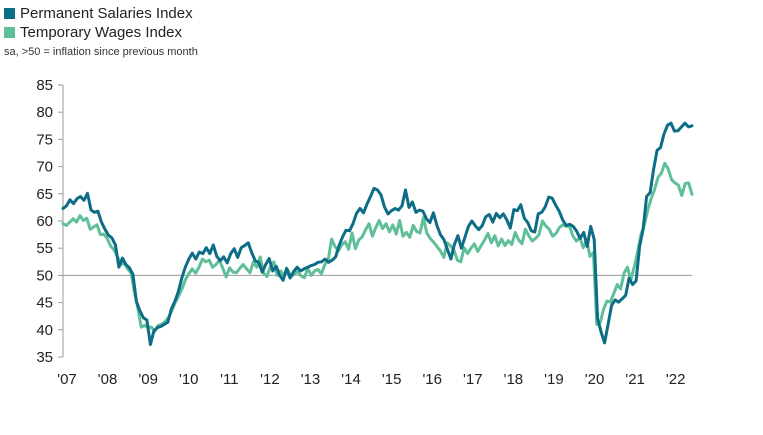  What do you see at coordinates (44, 139) in the screenshot?
I see `y-tick-label: 75` at bounding box center [44, 139].